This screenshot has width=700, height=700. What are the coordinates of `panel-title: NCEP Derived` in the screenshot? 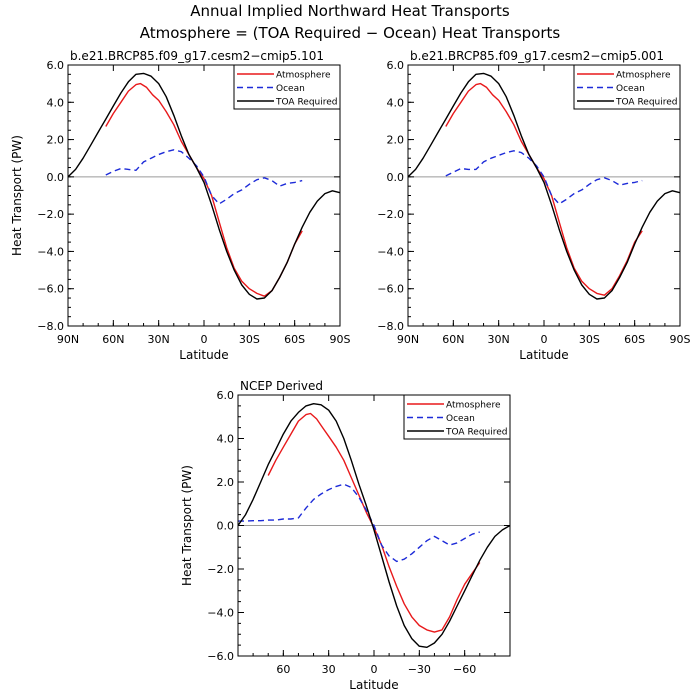 It's located at (281, 386).